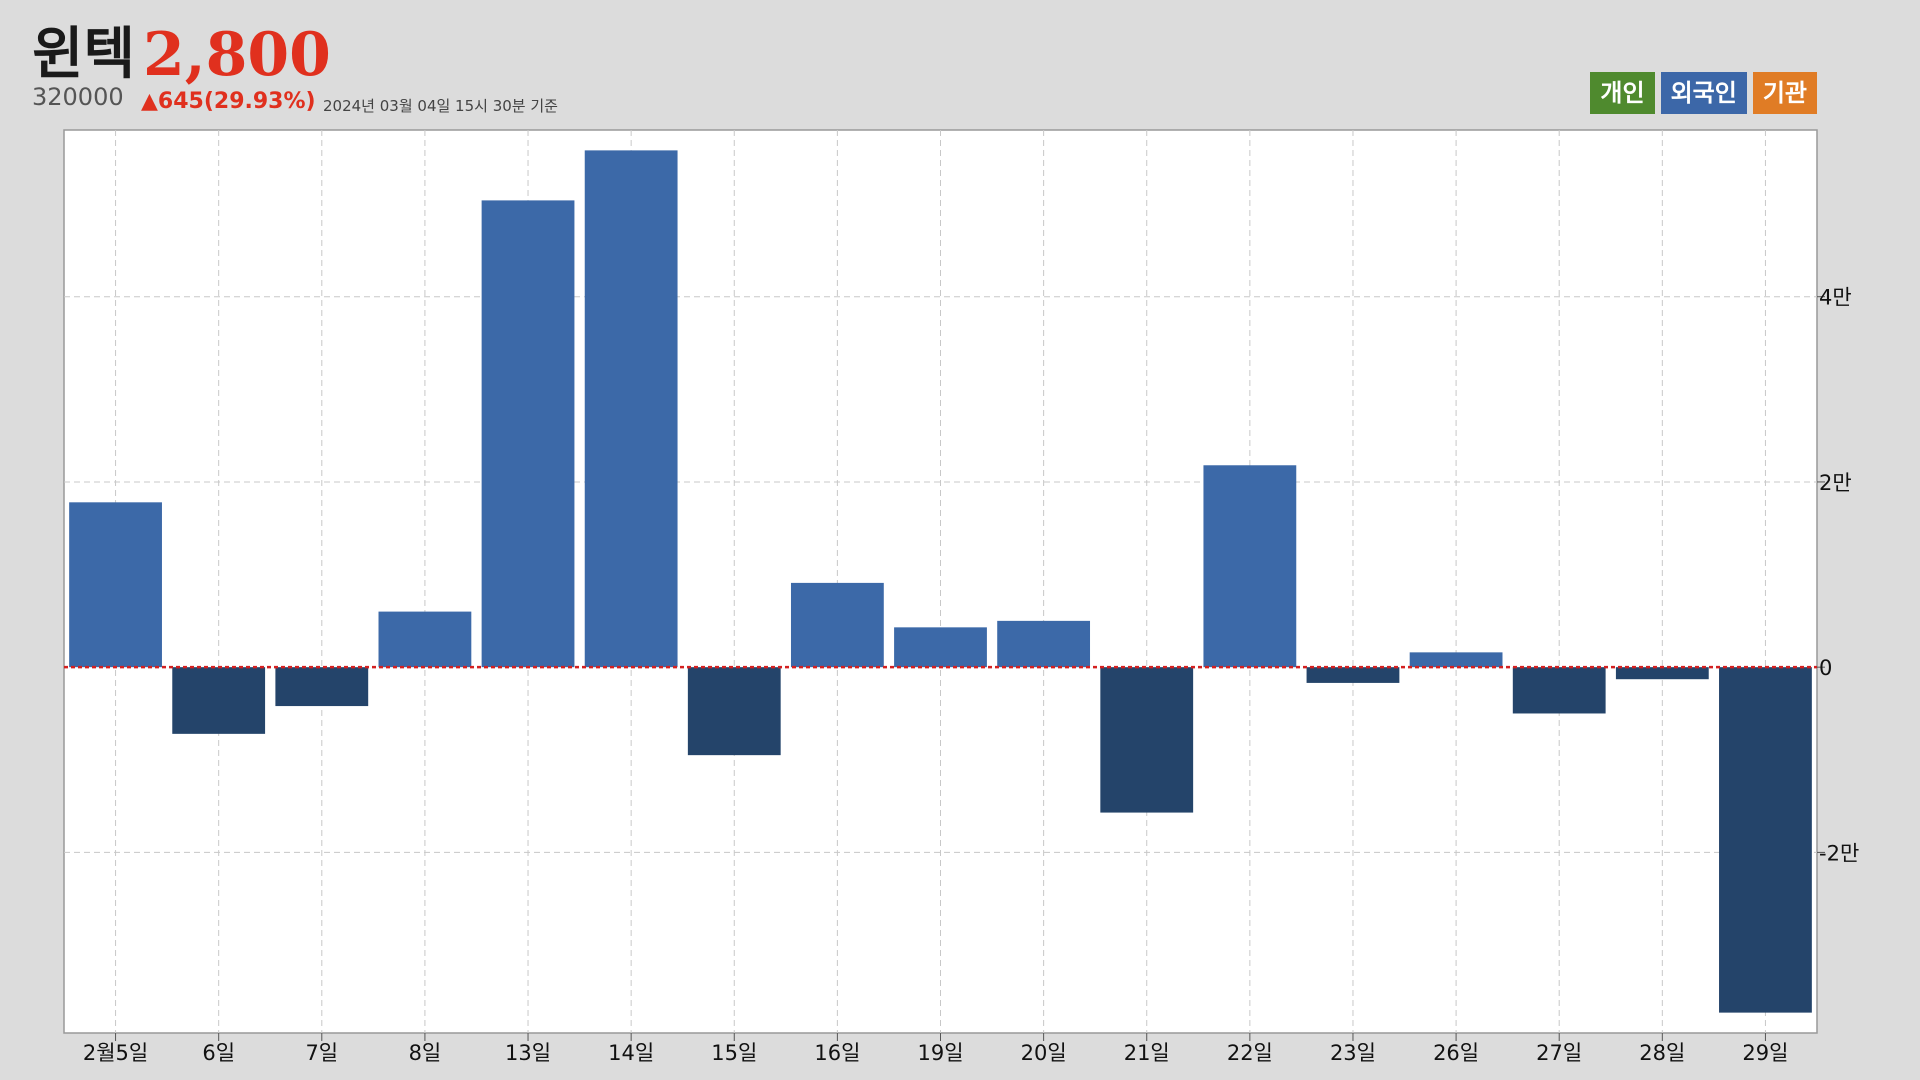  Describe the element at coordinates (1147, 1053) in the screenshot. I see `x-tick-label: 21일` at that location.